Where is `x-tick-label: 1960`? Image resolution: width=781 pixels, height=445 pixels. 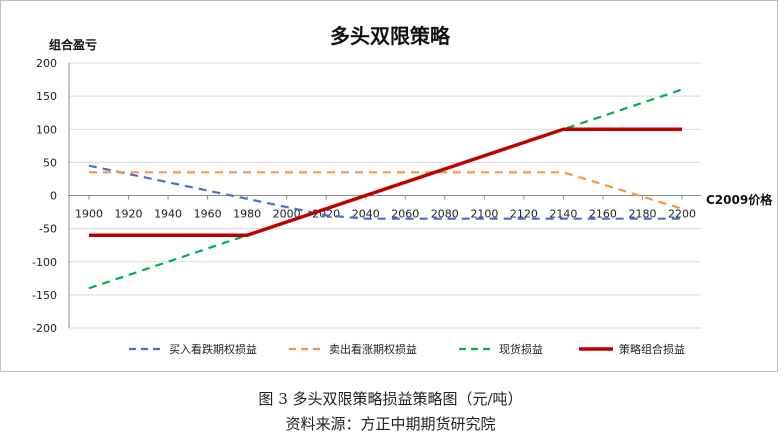
x-tick-label: 1960 is located at coordinates (208, 214).